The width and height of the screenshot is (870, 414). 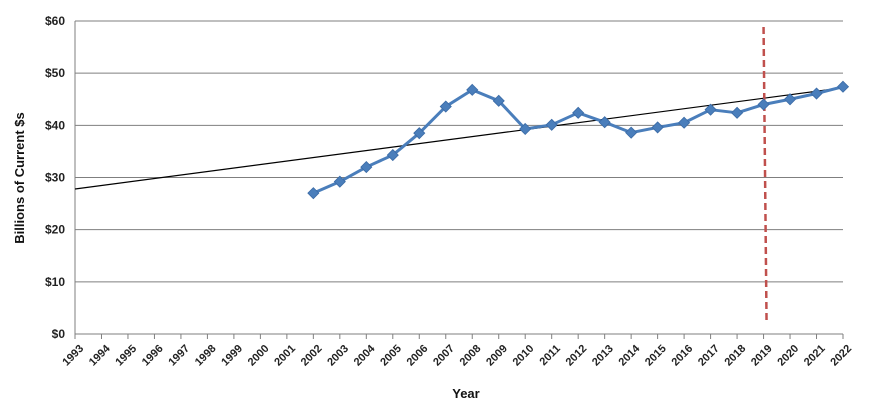 I want to click on x-tick-label: 2020, so click(x=788, y=356).